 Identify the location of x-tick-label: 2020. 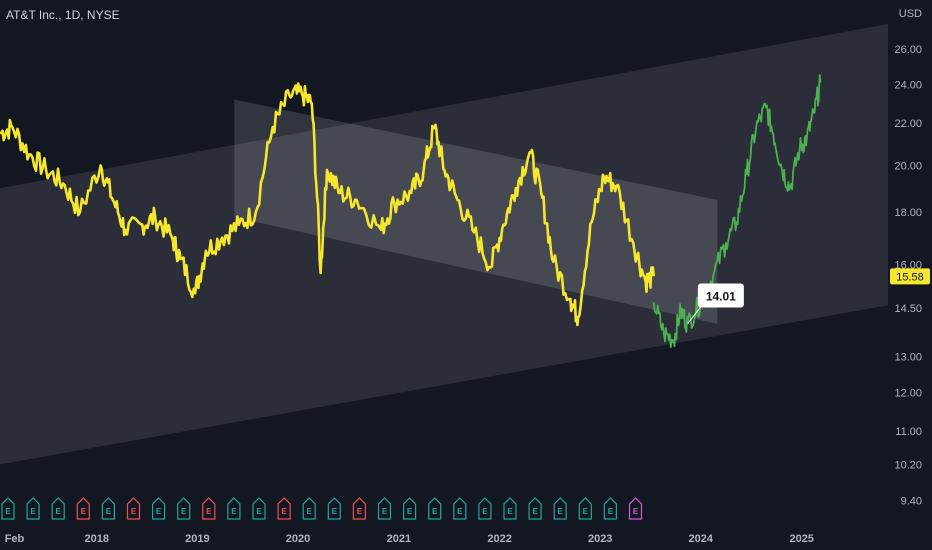
(298, 539).